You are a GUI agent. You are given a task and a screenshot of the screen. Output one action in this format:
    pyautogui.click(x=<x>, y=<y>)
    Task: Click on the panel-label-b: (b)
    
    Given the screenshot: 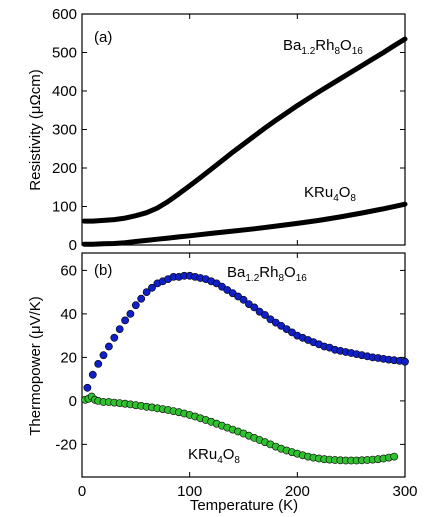 What is the action you would take?
    pyautogui.click(x=103, y=270)
    